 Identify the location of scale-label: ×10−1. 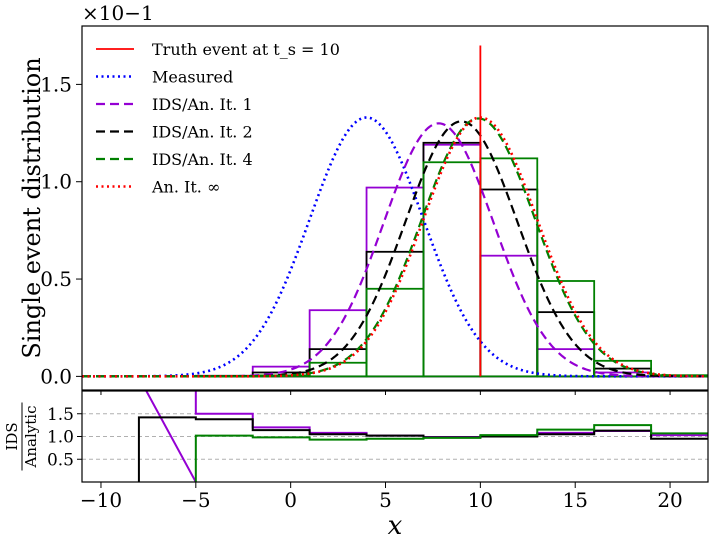
(118, 13).